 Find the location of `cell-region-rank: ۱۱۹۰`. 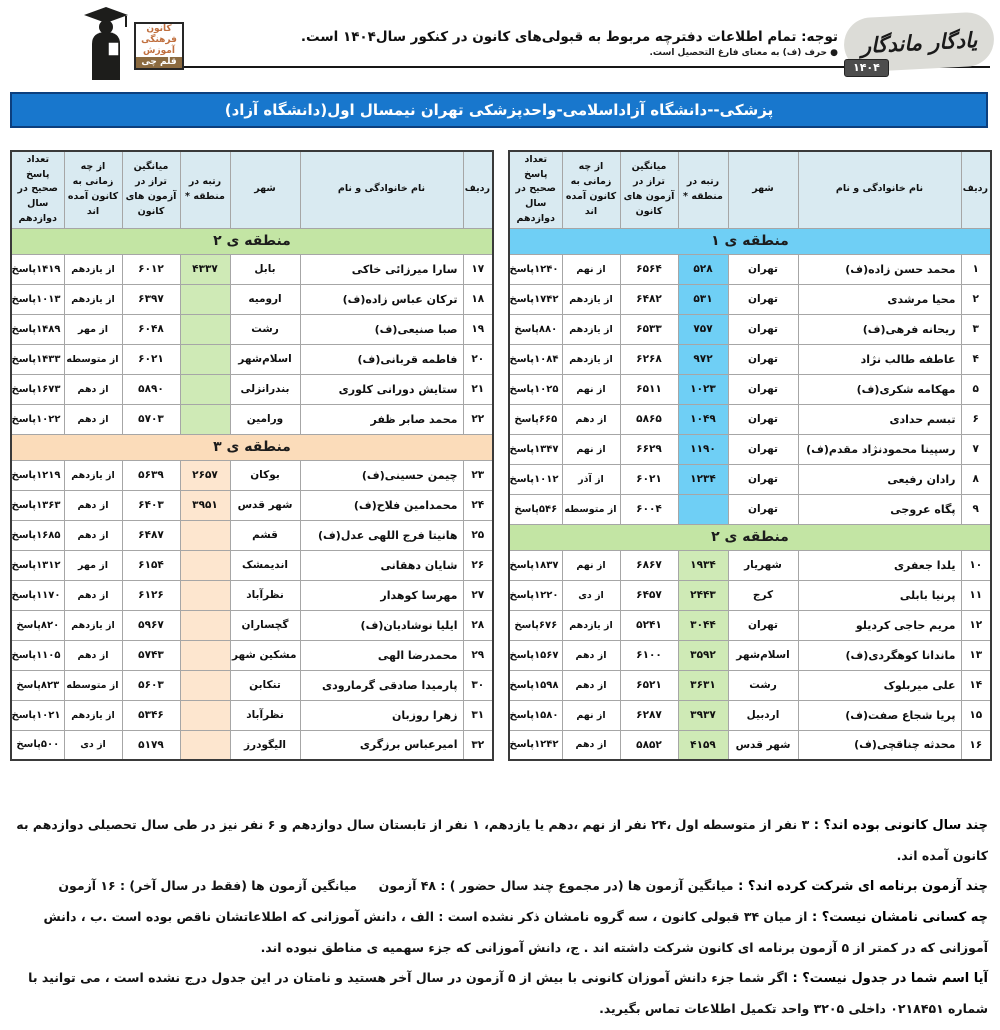

cell-region-rank: ۱۱۹۰ is located at coordinates (703, 449).